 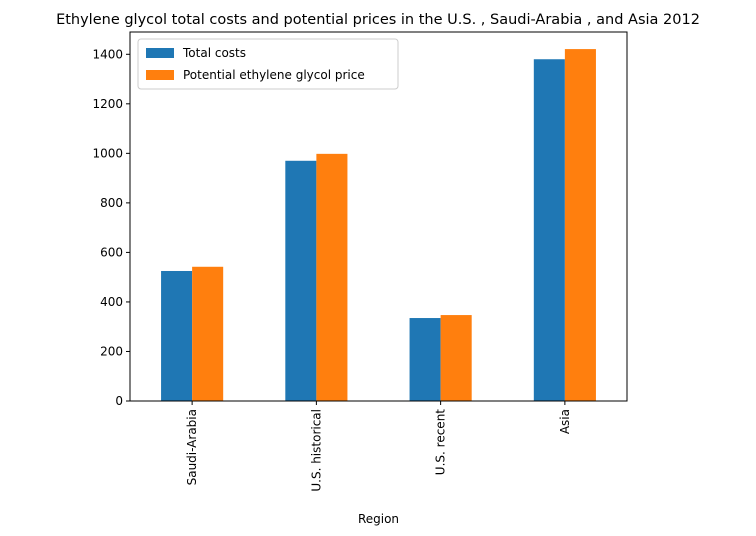 What do you see at coordinates (119, 401) in the screenshot?
I see `y-tick-label: 0` at bounding box center [119, 401].